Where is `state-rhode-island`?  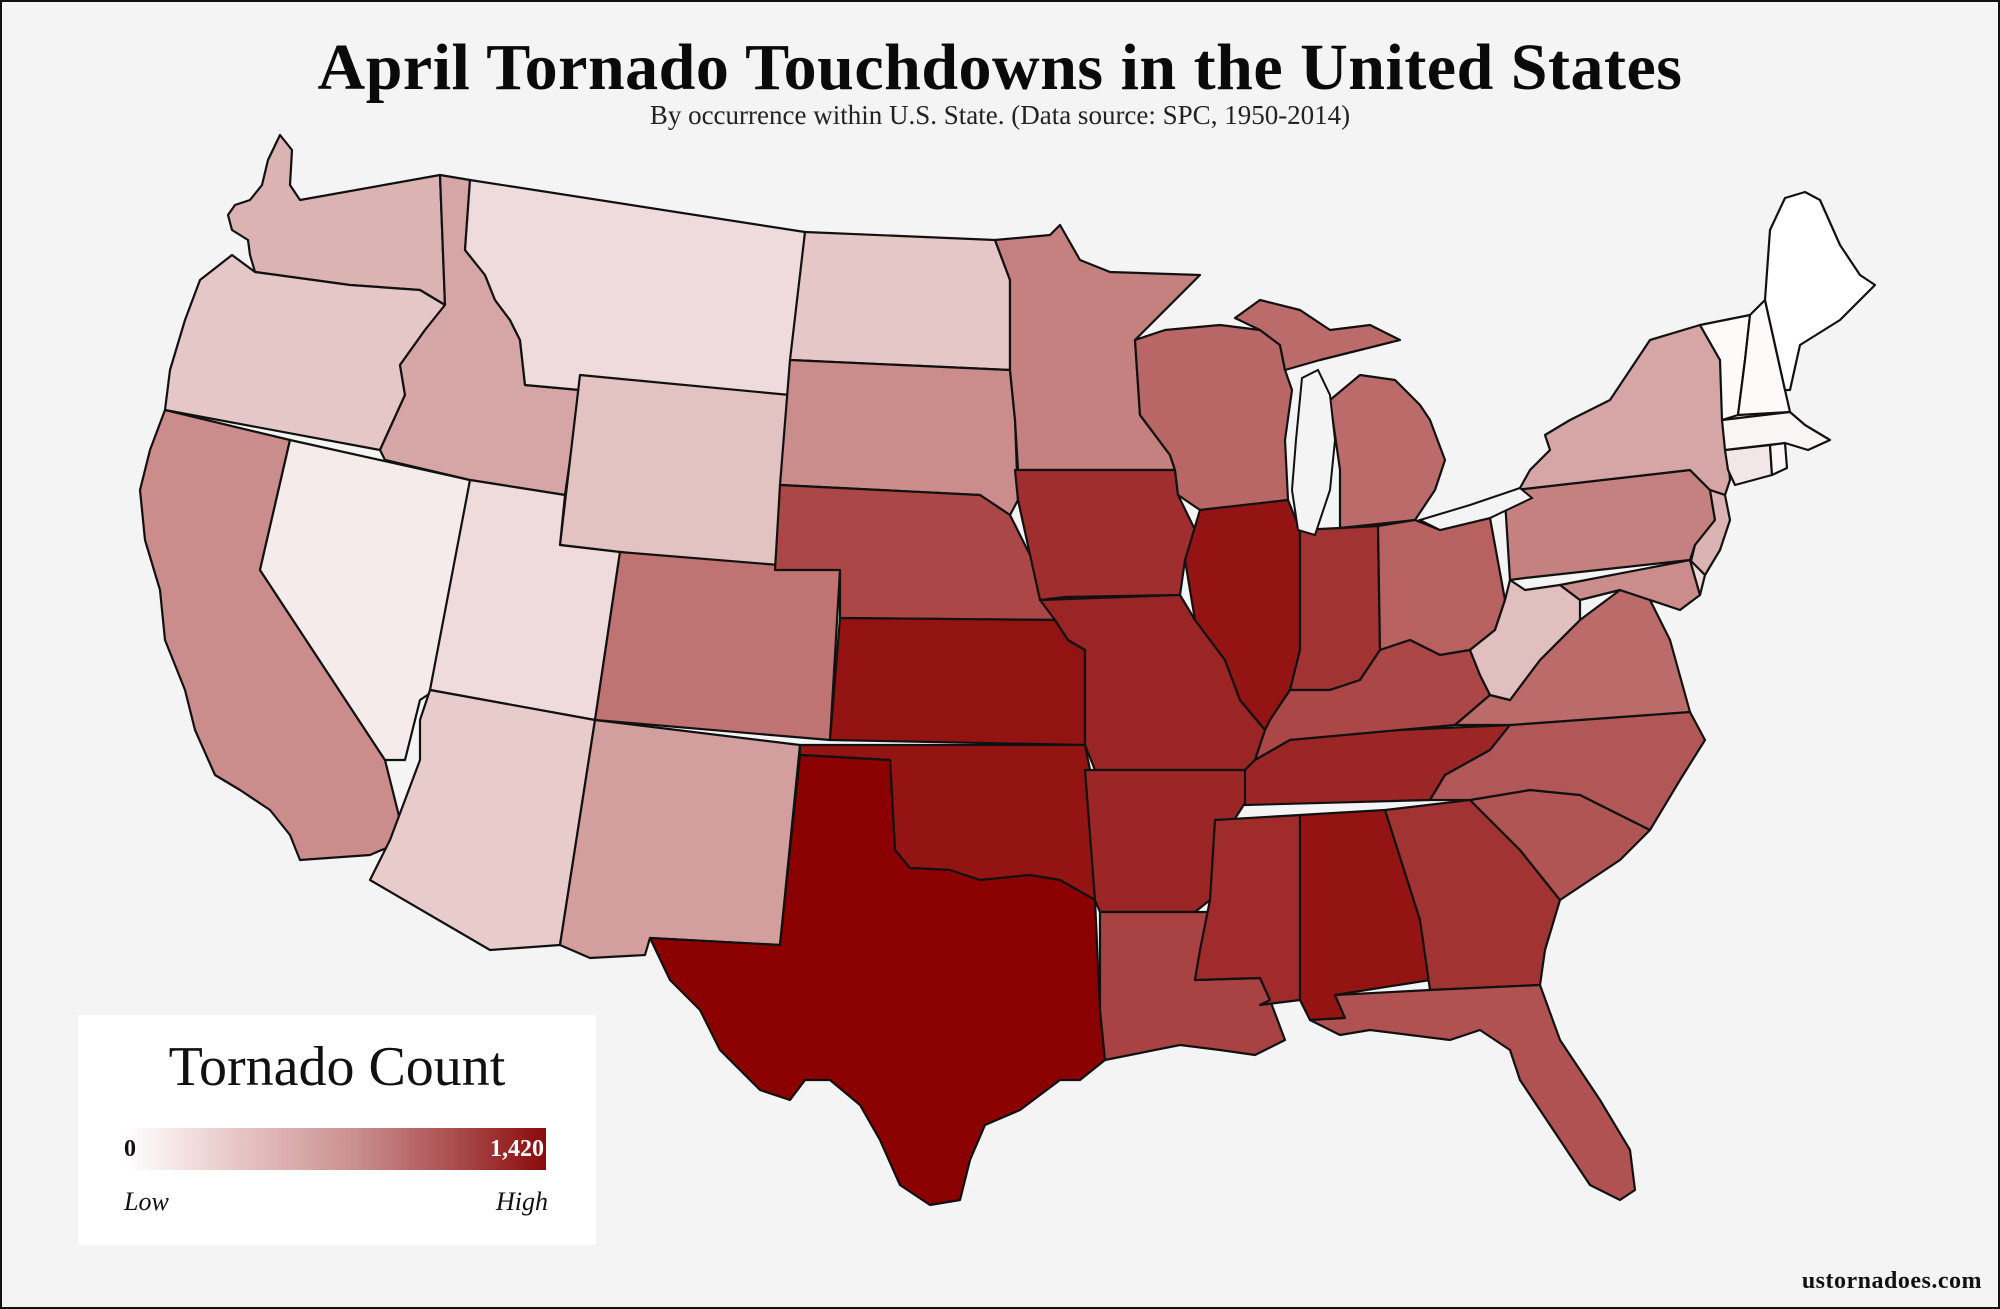 state-rhode-island is located at coordinates (1778, 459).